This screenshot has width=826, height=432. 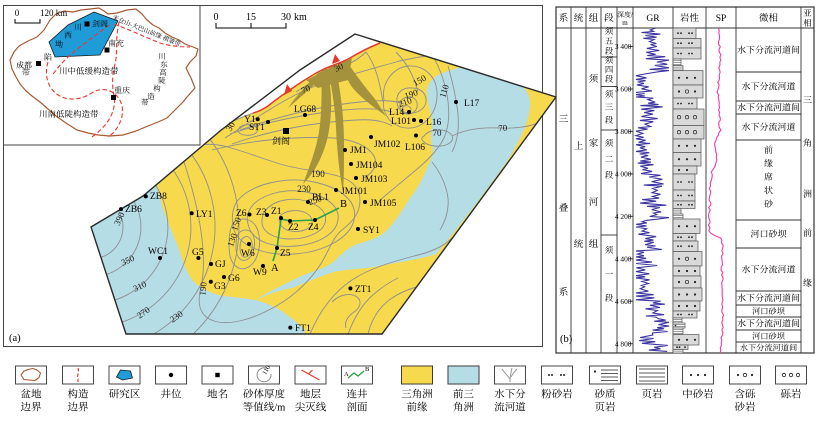 What do you see at coordinates (251, 17) in the screenshot?
I see `svg-text: 15` at bounding box center [251, 17].